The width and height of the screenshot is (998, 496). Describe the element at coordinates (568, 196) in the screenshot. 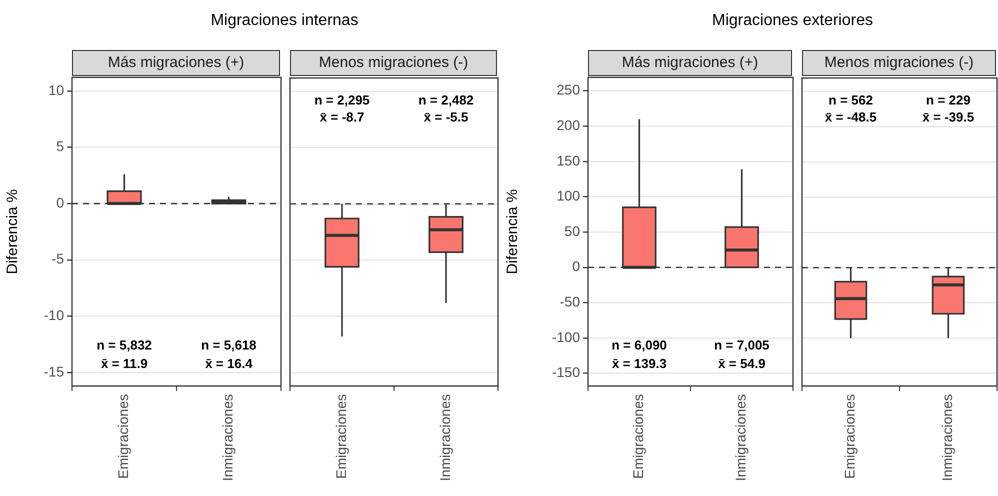

I see `y-tick-label: 100` at that location.